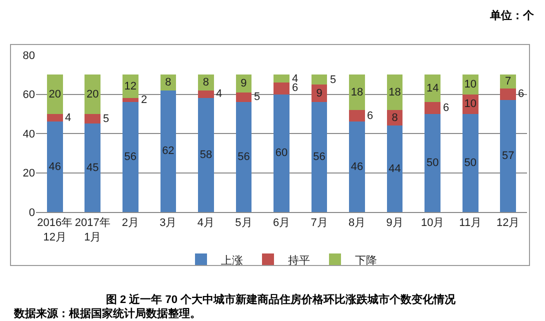 Image resolution: width=545 pixels, height=321 pixels. I want to click on data-label: 57, so click(508, 156).